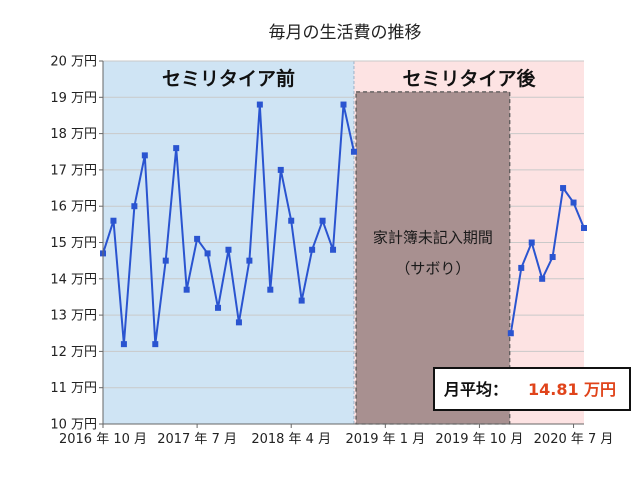  Describe the element at coordinates (469, 78) in the screenshot. I see `period-label-1: セミリタイア後` at that location.